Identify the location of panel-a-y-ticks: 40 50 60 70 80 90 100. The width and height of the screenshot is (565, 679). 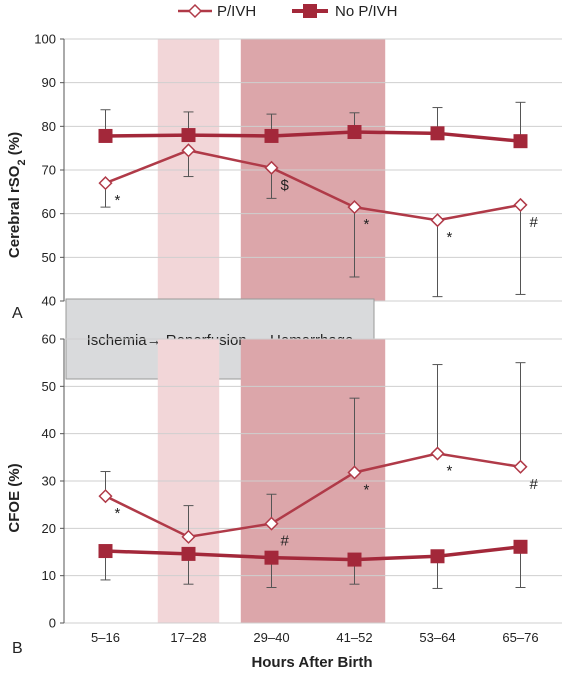
(49, 170).